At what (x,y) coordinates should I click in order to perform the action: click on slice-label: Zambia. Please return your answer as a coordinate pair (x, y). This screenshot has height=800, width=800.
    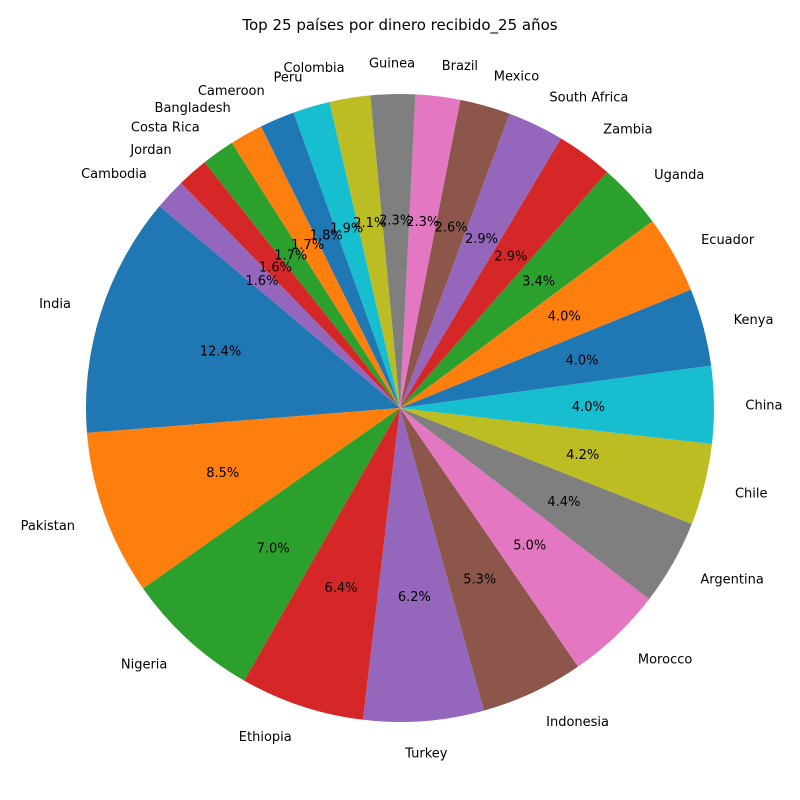
    Looking at the image, I should click on (627, 130).